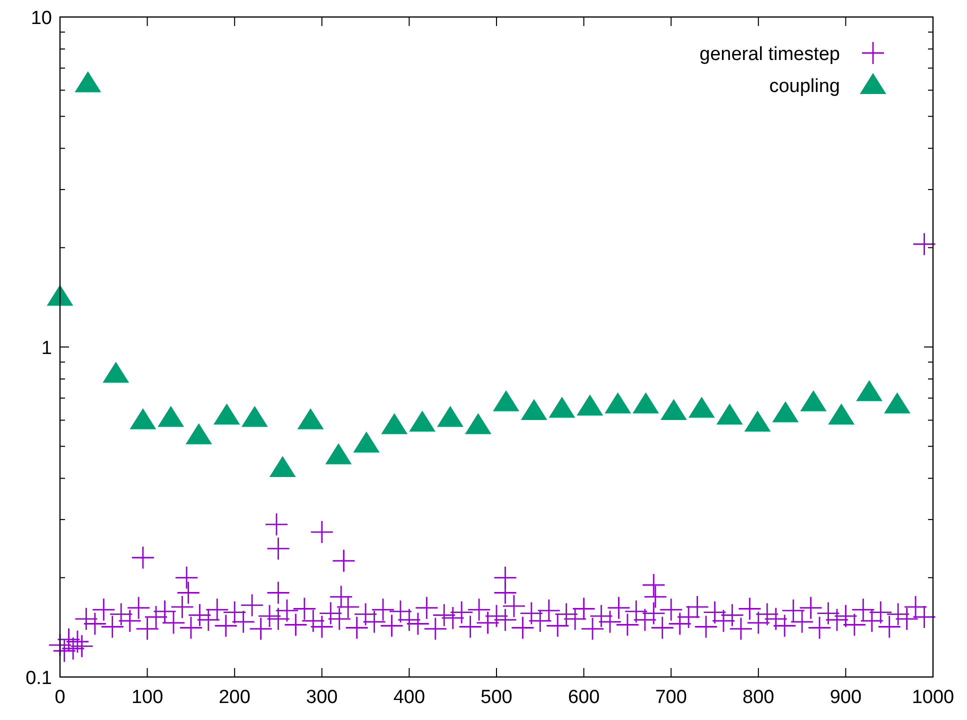 This screenshot has height=720, width=967. I want to click on x-tick-label: 100, so click(147, 697).